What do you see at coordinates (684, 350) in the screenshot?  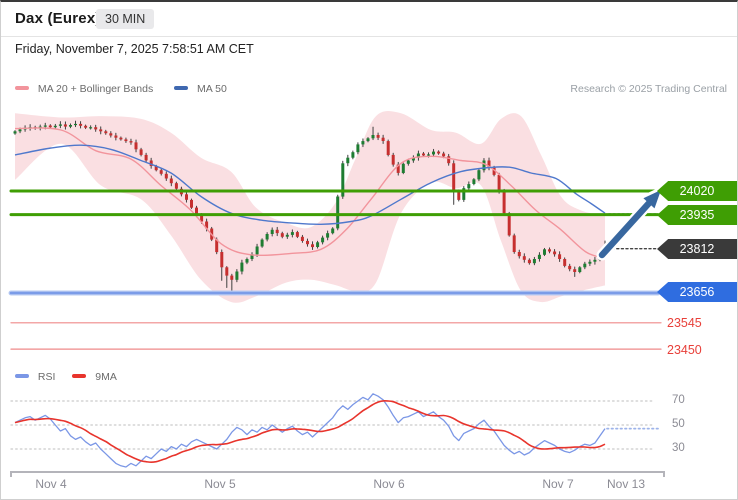 I see `support-label-23450: 23450` at bounding box center [684, 350].